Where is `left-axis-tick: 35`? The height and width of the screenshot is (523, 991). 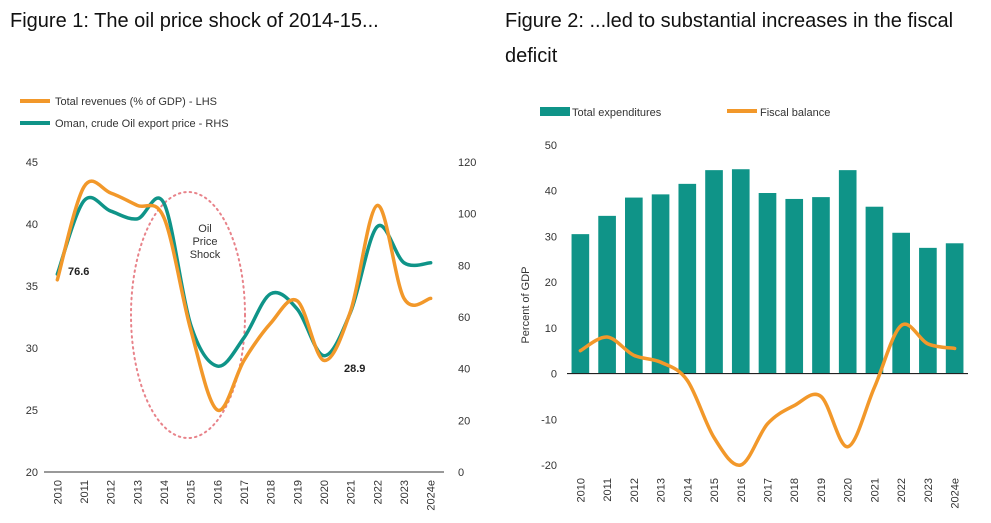
left-axis-tick: 35 is located at coordinates (32, 287).